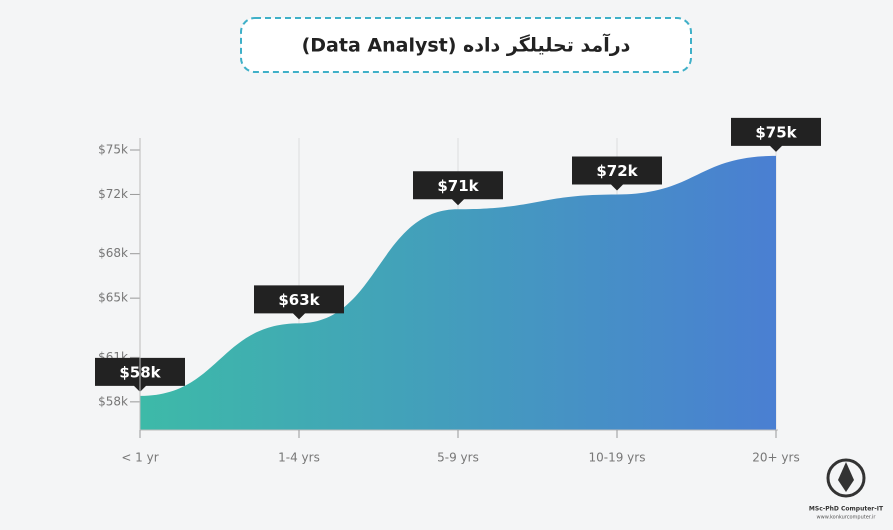 The width and height of the screenshot is (893, 530). Describe the element at coordinates (140, 372) in the screenshot. I see `value-label: $58k` at that location.